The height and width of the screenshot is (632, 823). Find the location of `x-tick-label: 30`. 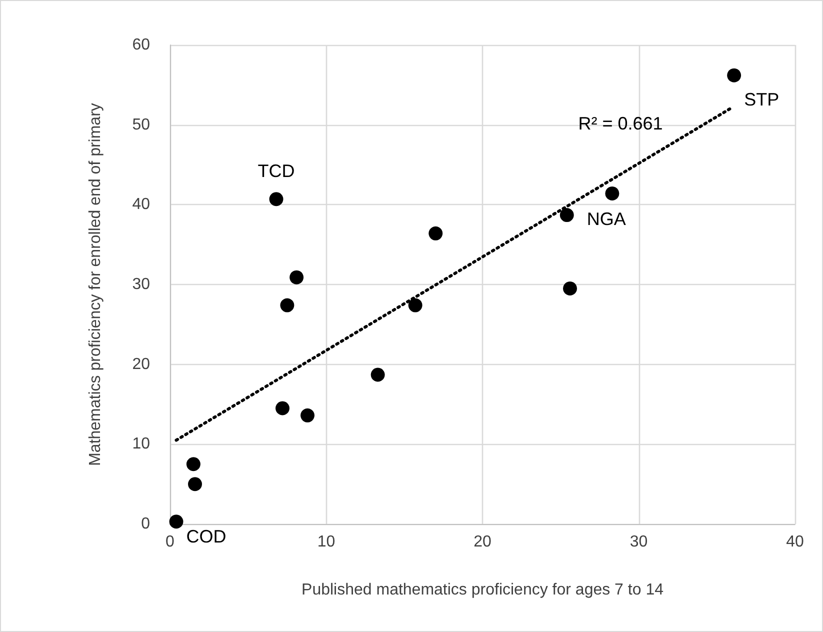

x-tick-label: 30 is located at coordinates (639, 542).